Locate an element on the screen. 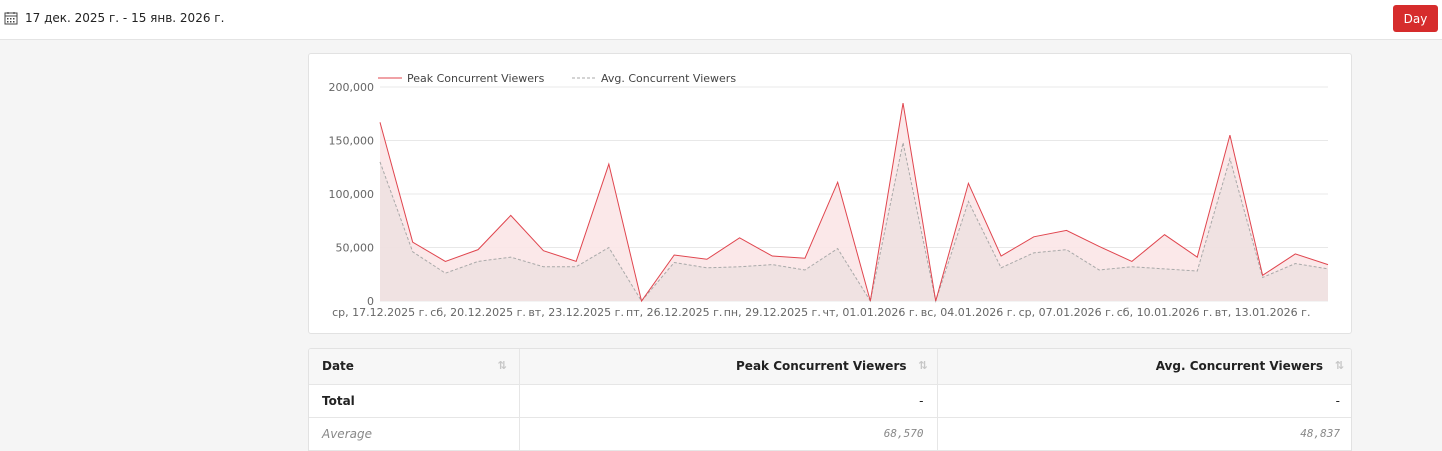  date-range-label: 17 дек. 2025 г. - 15 янв. 2026 г. is located at coordinates (125, 18).